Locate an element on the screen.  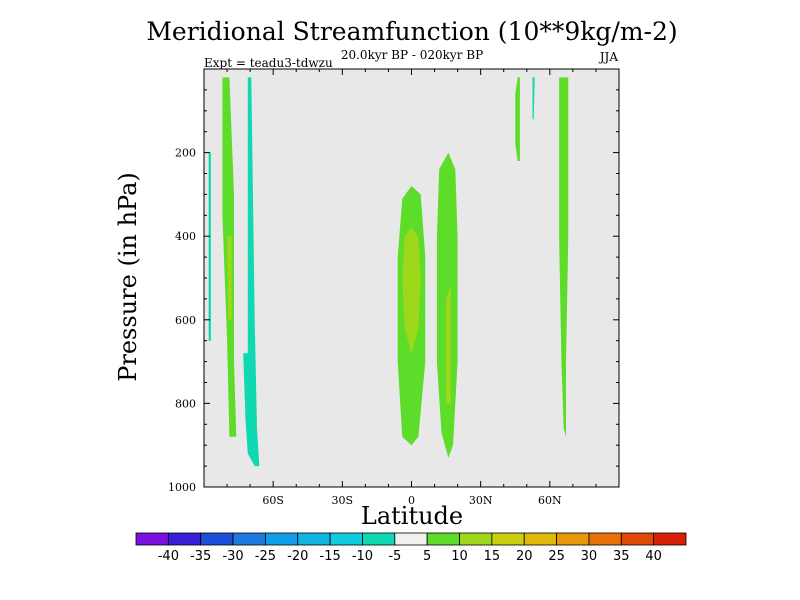
colorbar-label: 15 is located at coordinates (492, 556).